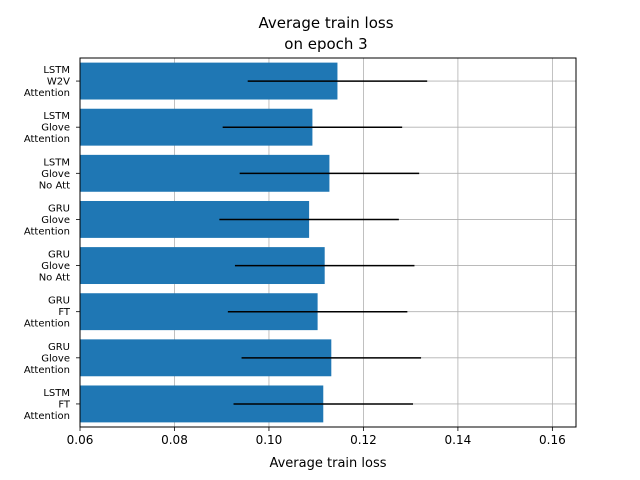  What do you see at coordinates (552, 440) in the screenshot?
I see `x-tick-label: 0.16` at bounding box center [552, 440].